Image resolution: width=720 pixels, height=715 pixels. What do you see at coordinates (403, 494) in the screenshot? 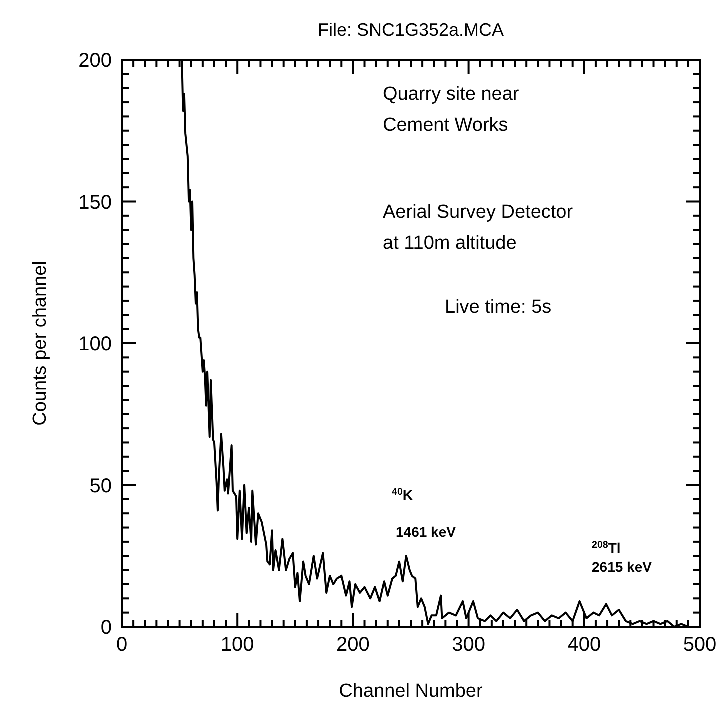
I see `annotation: $^{40}$K` at bounding box center [403, 494].